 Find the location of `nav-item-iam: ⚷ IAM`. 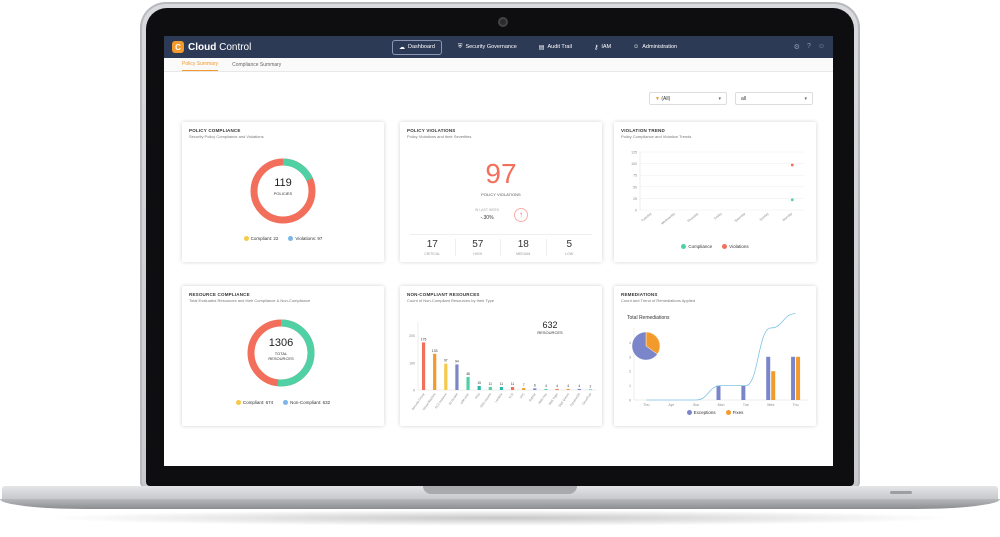

nav-item-iam: ⚷ IAM is located at coordinates (602, 47).